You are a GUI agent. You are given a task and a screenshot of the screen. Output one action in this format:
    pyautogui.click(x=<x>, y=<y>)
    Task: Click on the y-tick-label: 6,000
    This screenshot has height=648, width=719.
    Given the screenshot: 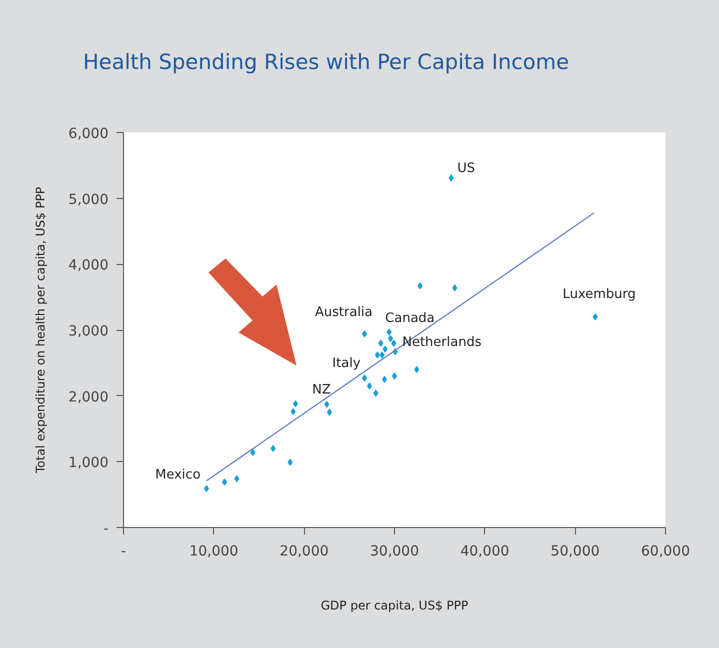 What is the action you would take?
    pyautogui.click(x=88, y=134)
    